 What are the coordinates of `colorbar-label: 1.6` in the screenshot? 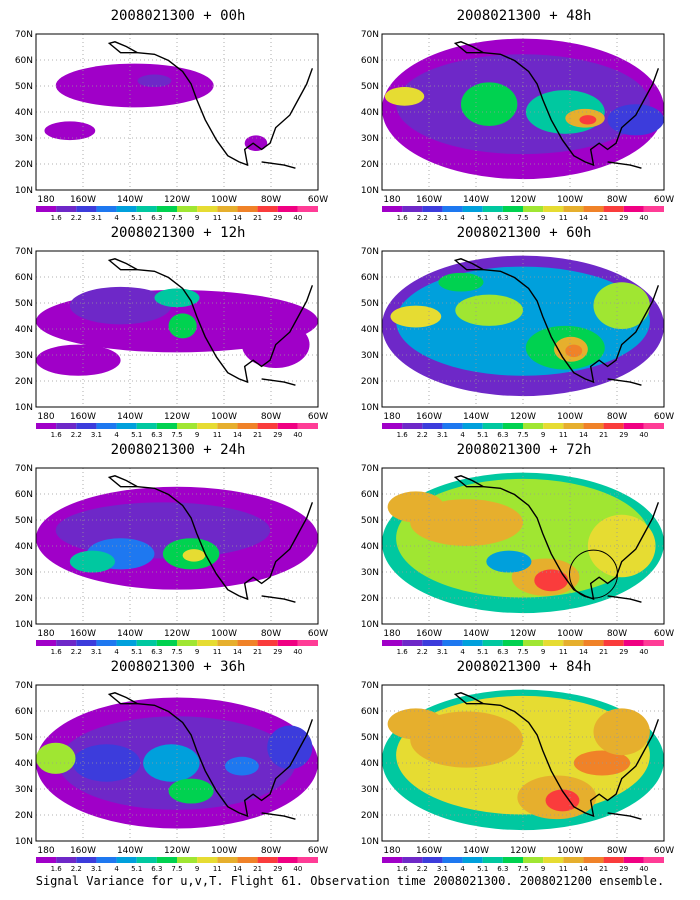 It's located at (57, 869).